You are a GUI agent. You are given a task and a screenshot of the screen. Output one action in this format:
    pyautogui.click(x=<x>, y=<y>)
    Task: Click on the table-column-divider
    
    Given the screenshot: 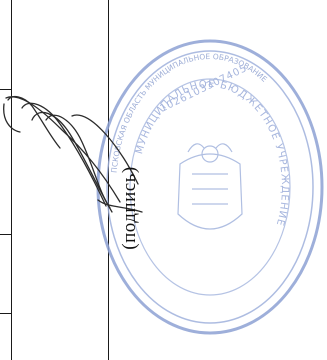 What is the action you would take?
    pyautogui.click(x=108, y=180)
    